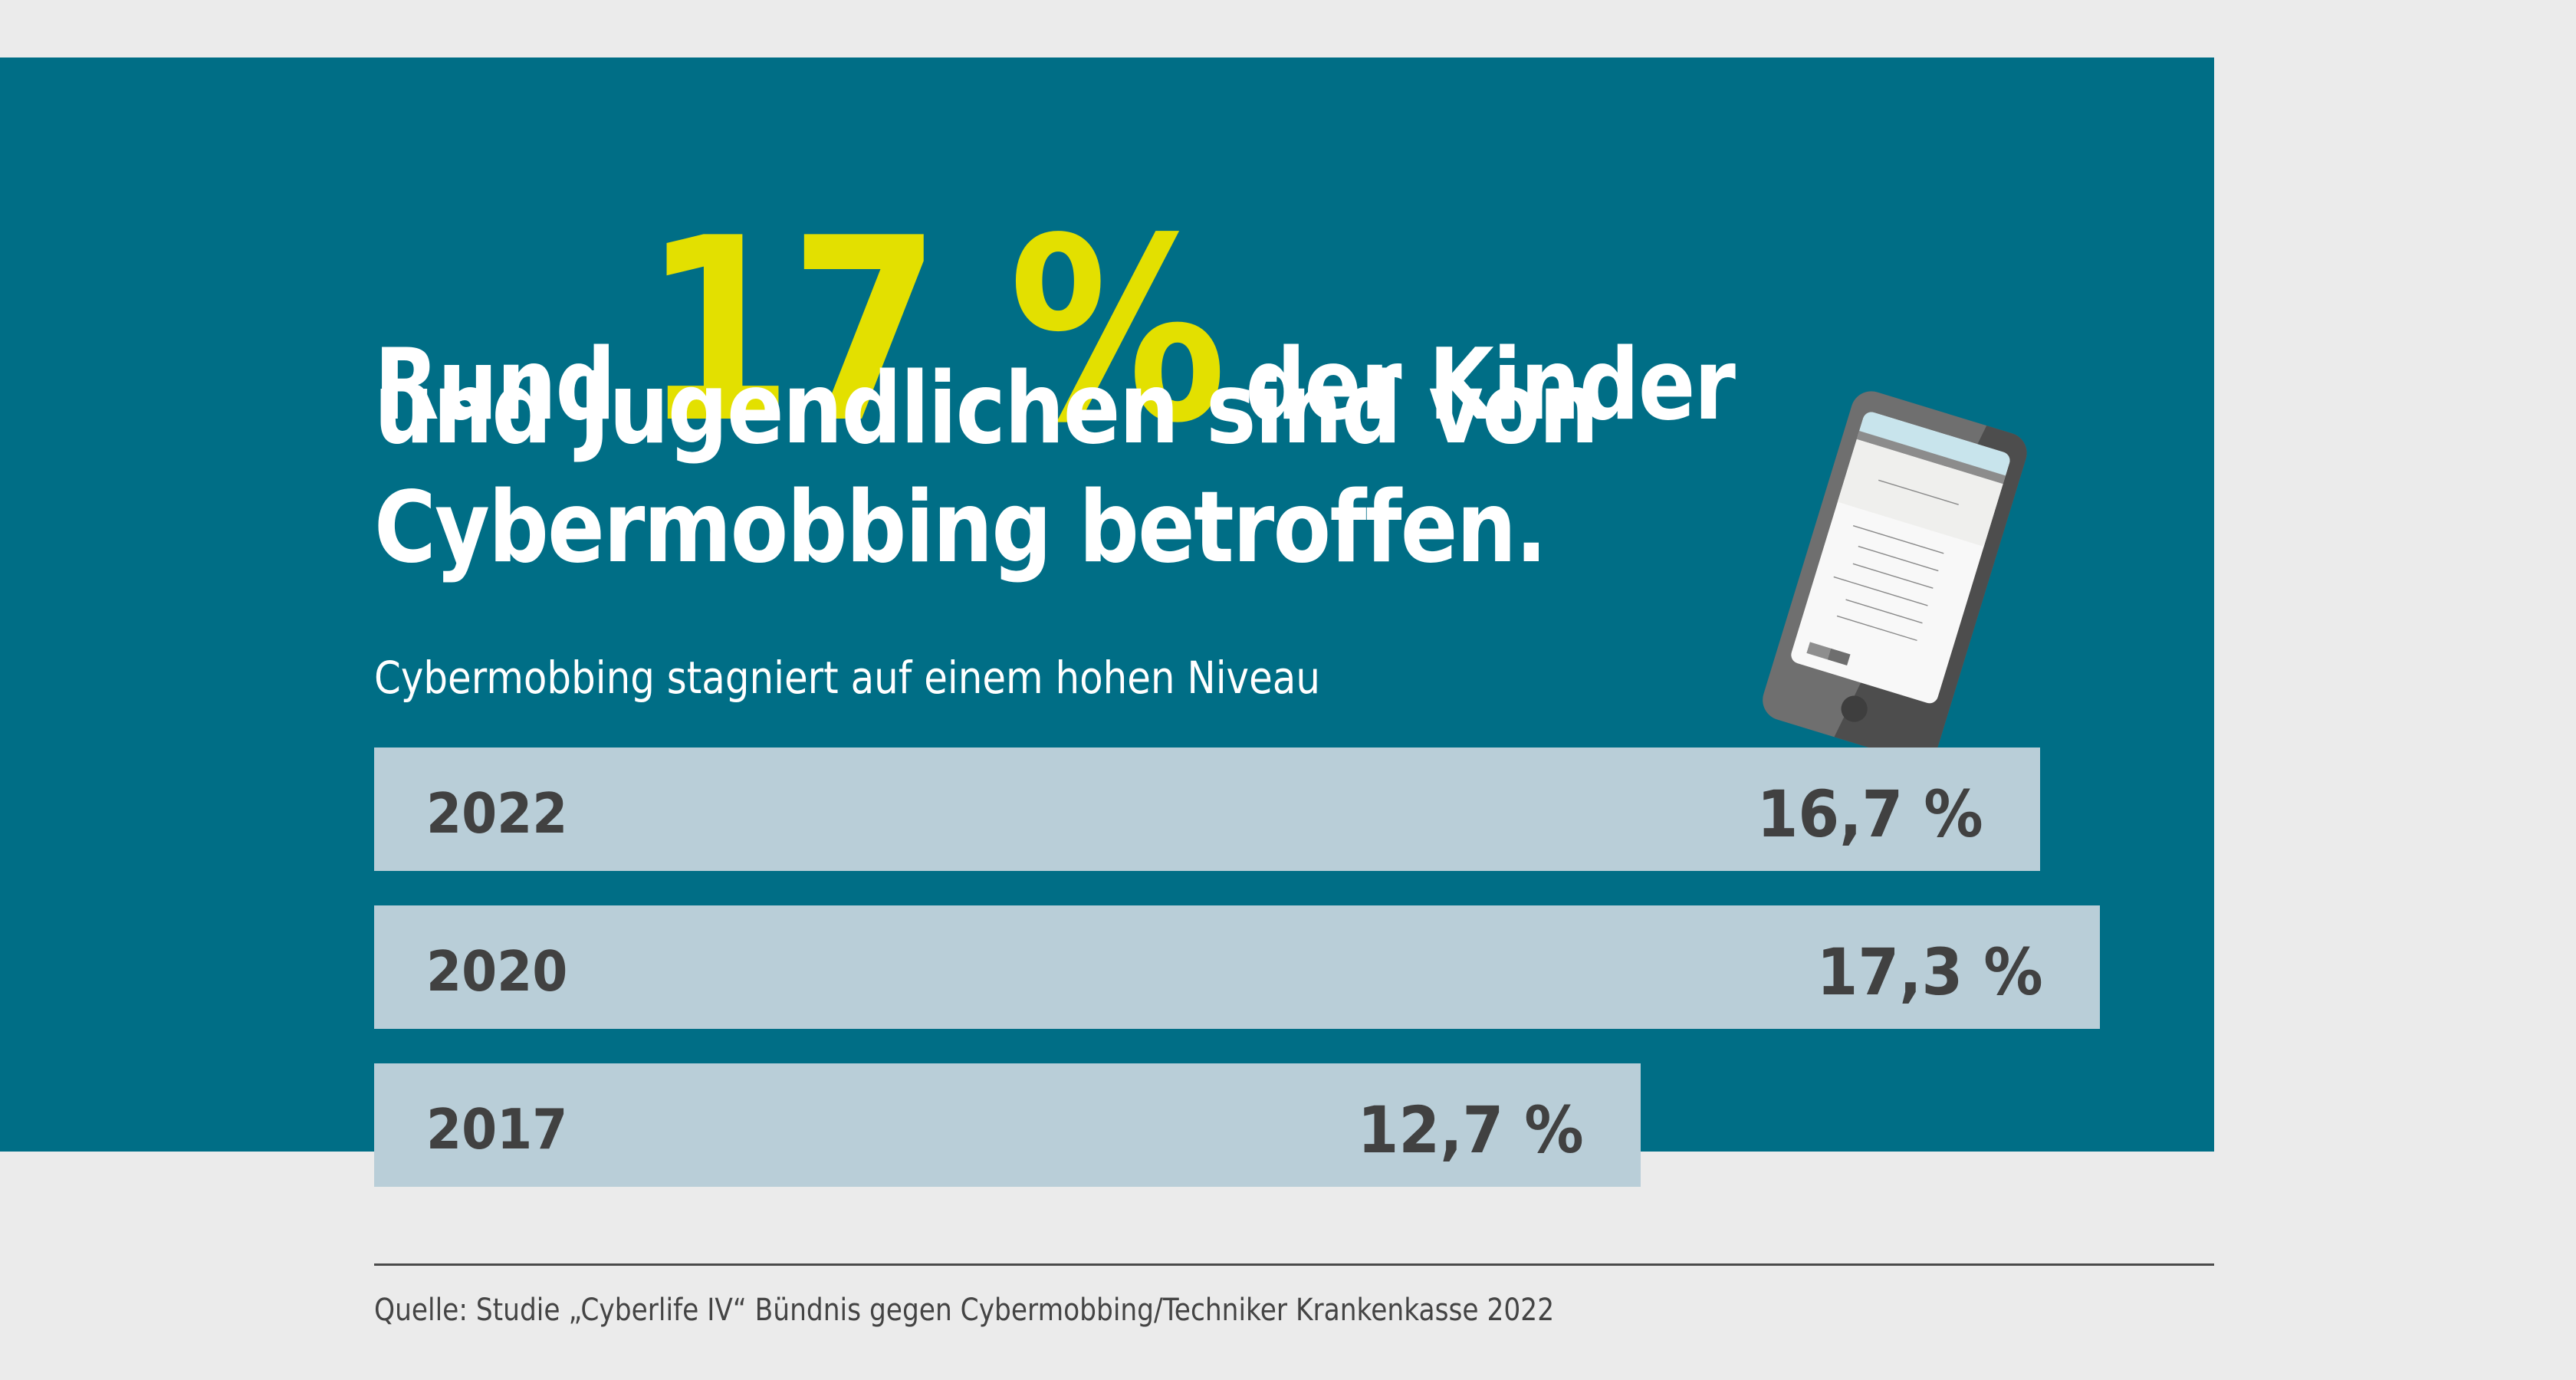 This screenshot has height=1380, width=2576. I want to click on bar-category-label: 2020, so click(497, 972).